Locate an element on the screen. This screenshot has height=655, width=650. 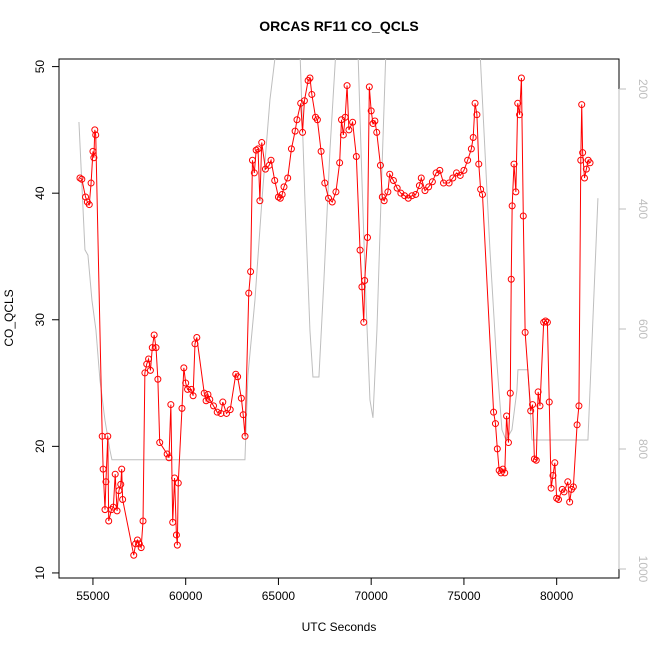
y-tick-label: 20 is located at coordinates (40, 446).